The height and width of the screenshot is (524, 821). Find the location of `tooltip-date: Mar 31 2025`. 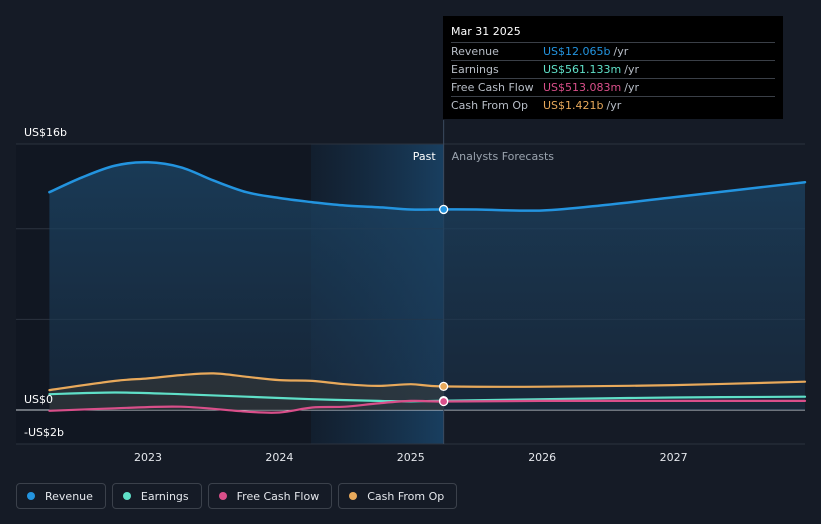

tooltip-date: Mar 31 2025 is located at coordinates (486, 31).